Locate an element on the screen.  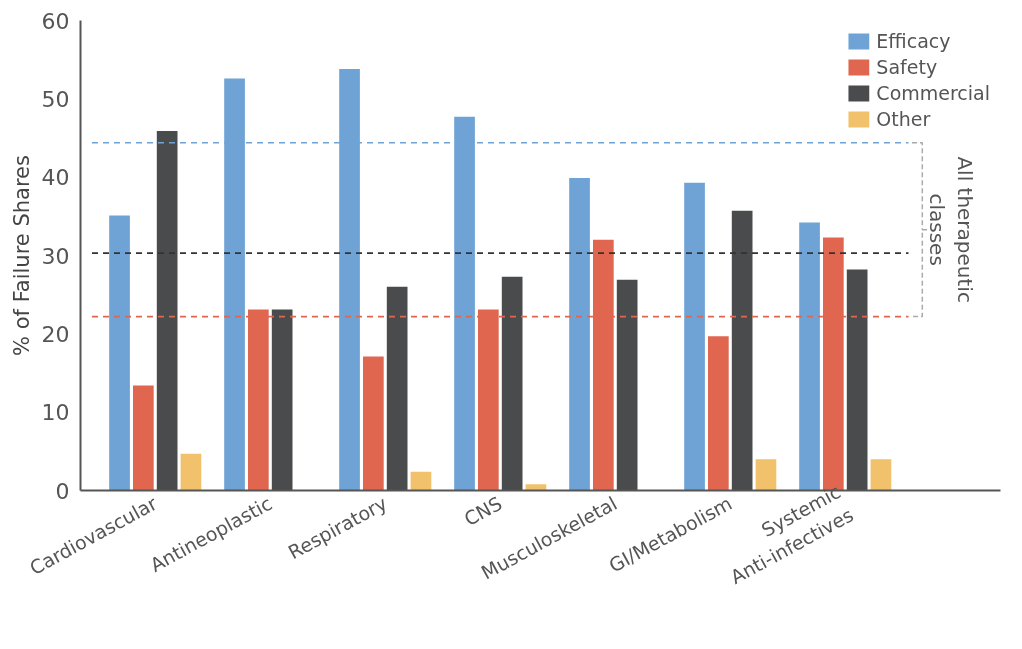
legend-label: Safety is located at coordinates (907, 67).